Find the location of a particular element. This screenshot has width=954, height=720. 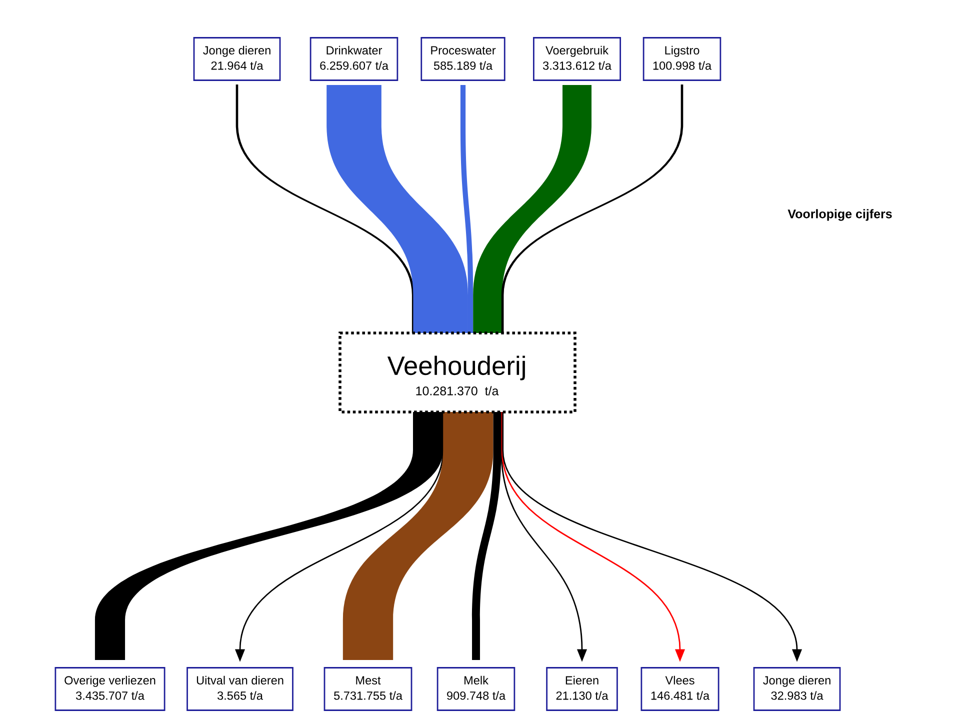

text: Veehouderij is located at coordinates (456, 368).